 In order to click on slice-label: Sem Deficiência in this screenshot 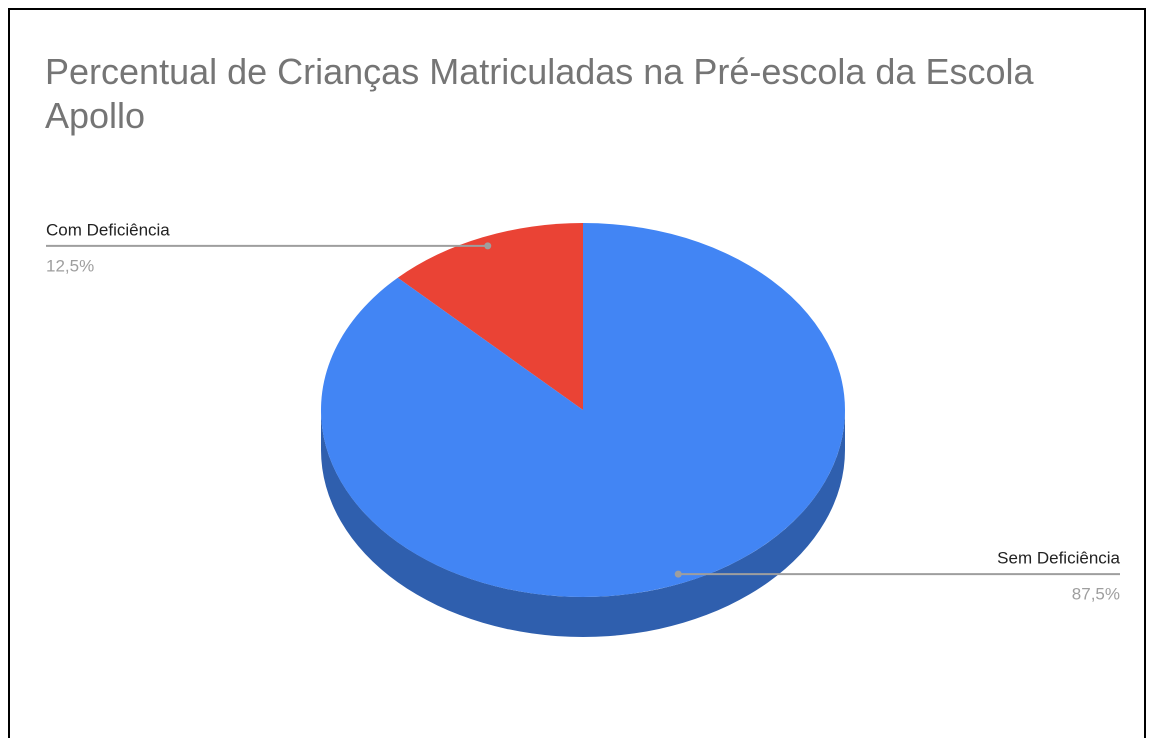, I will do `click(1058, 558)`.